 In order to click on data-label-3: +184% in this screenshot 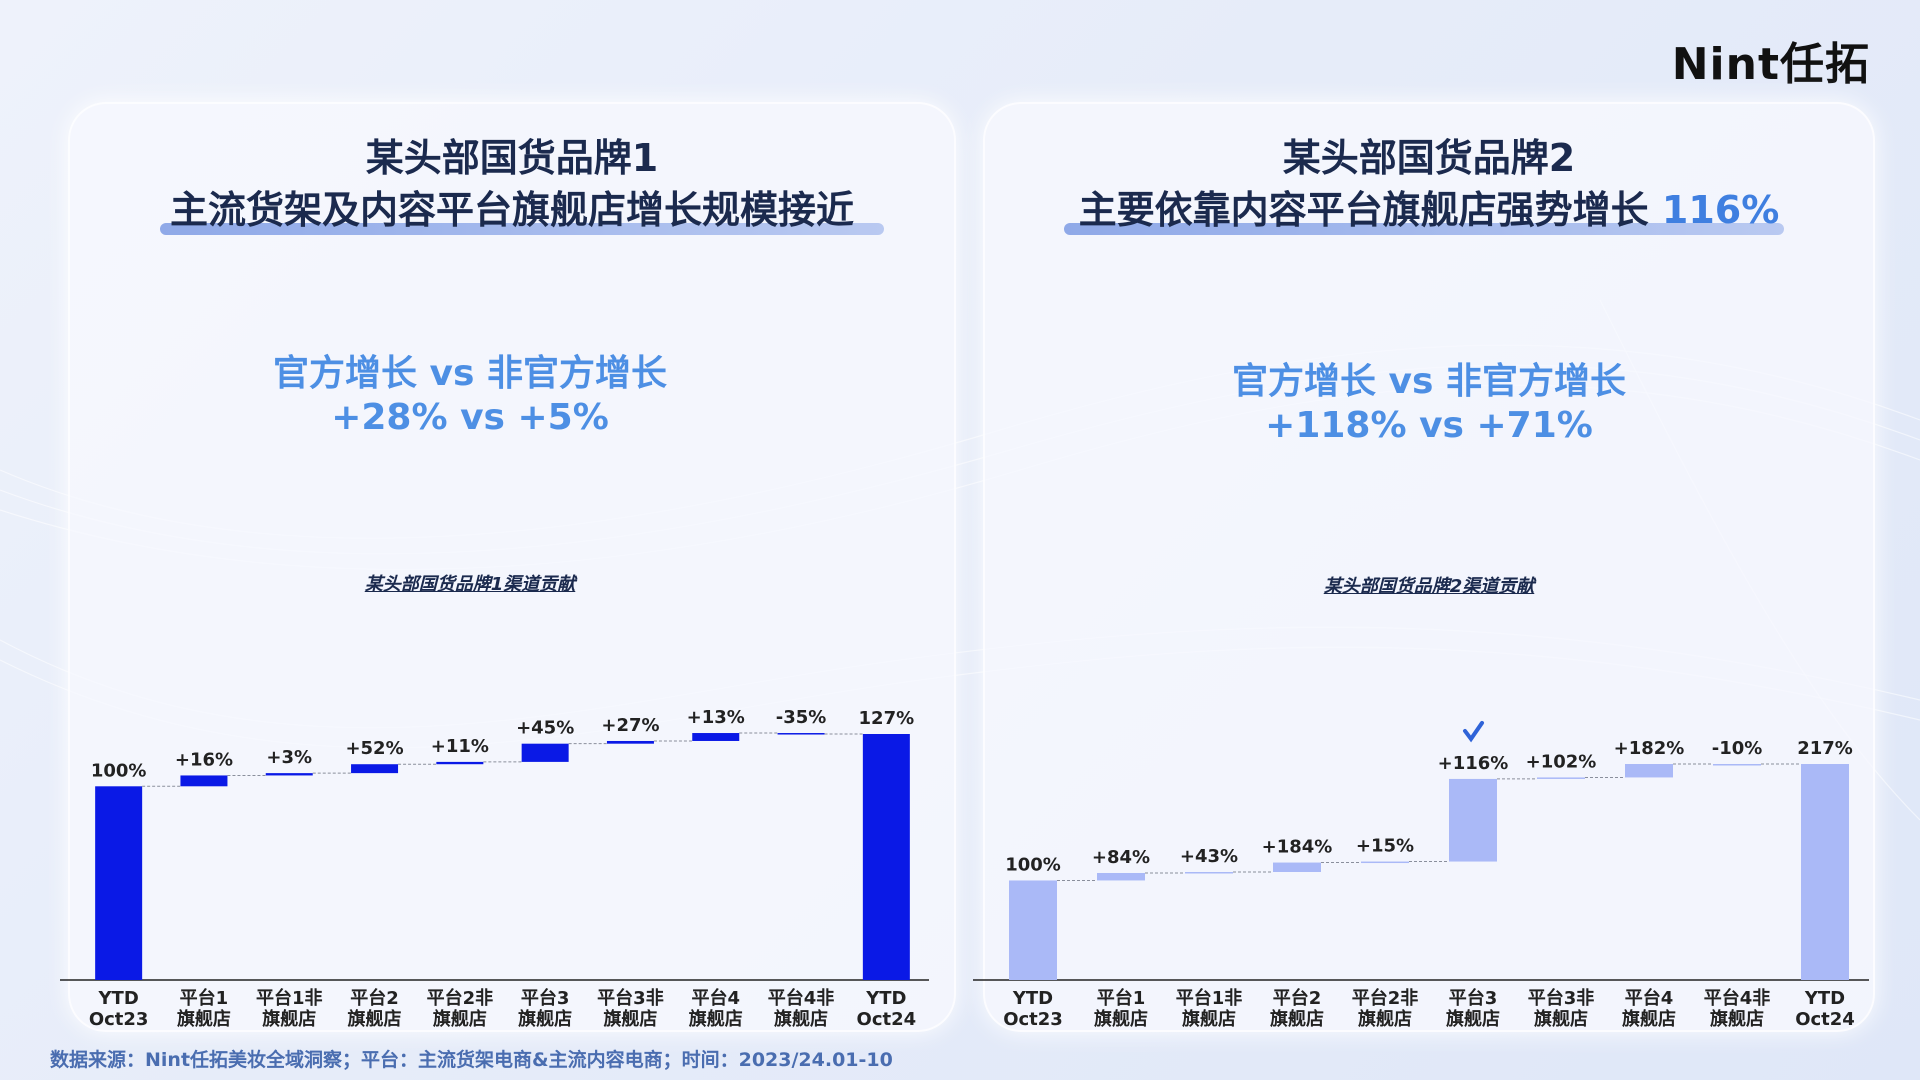, I will do `click(1297, 847)`.